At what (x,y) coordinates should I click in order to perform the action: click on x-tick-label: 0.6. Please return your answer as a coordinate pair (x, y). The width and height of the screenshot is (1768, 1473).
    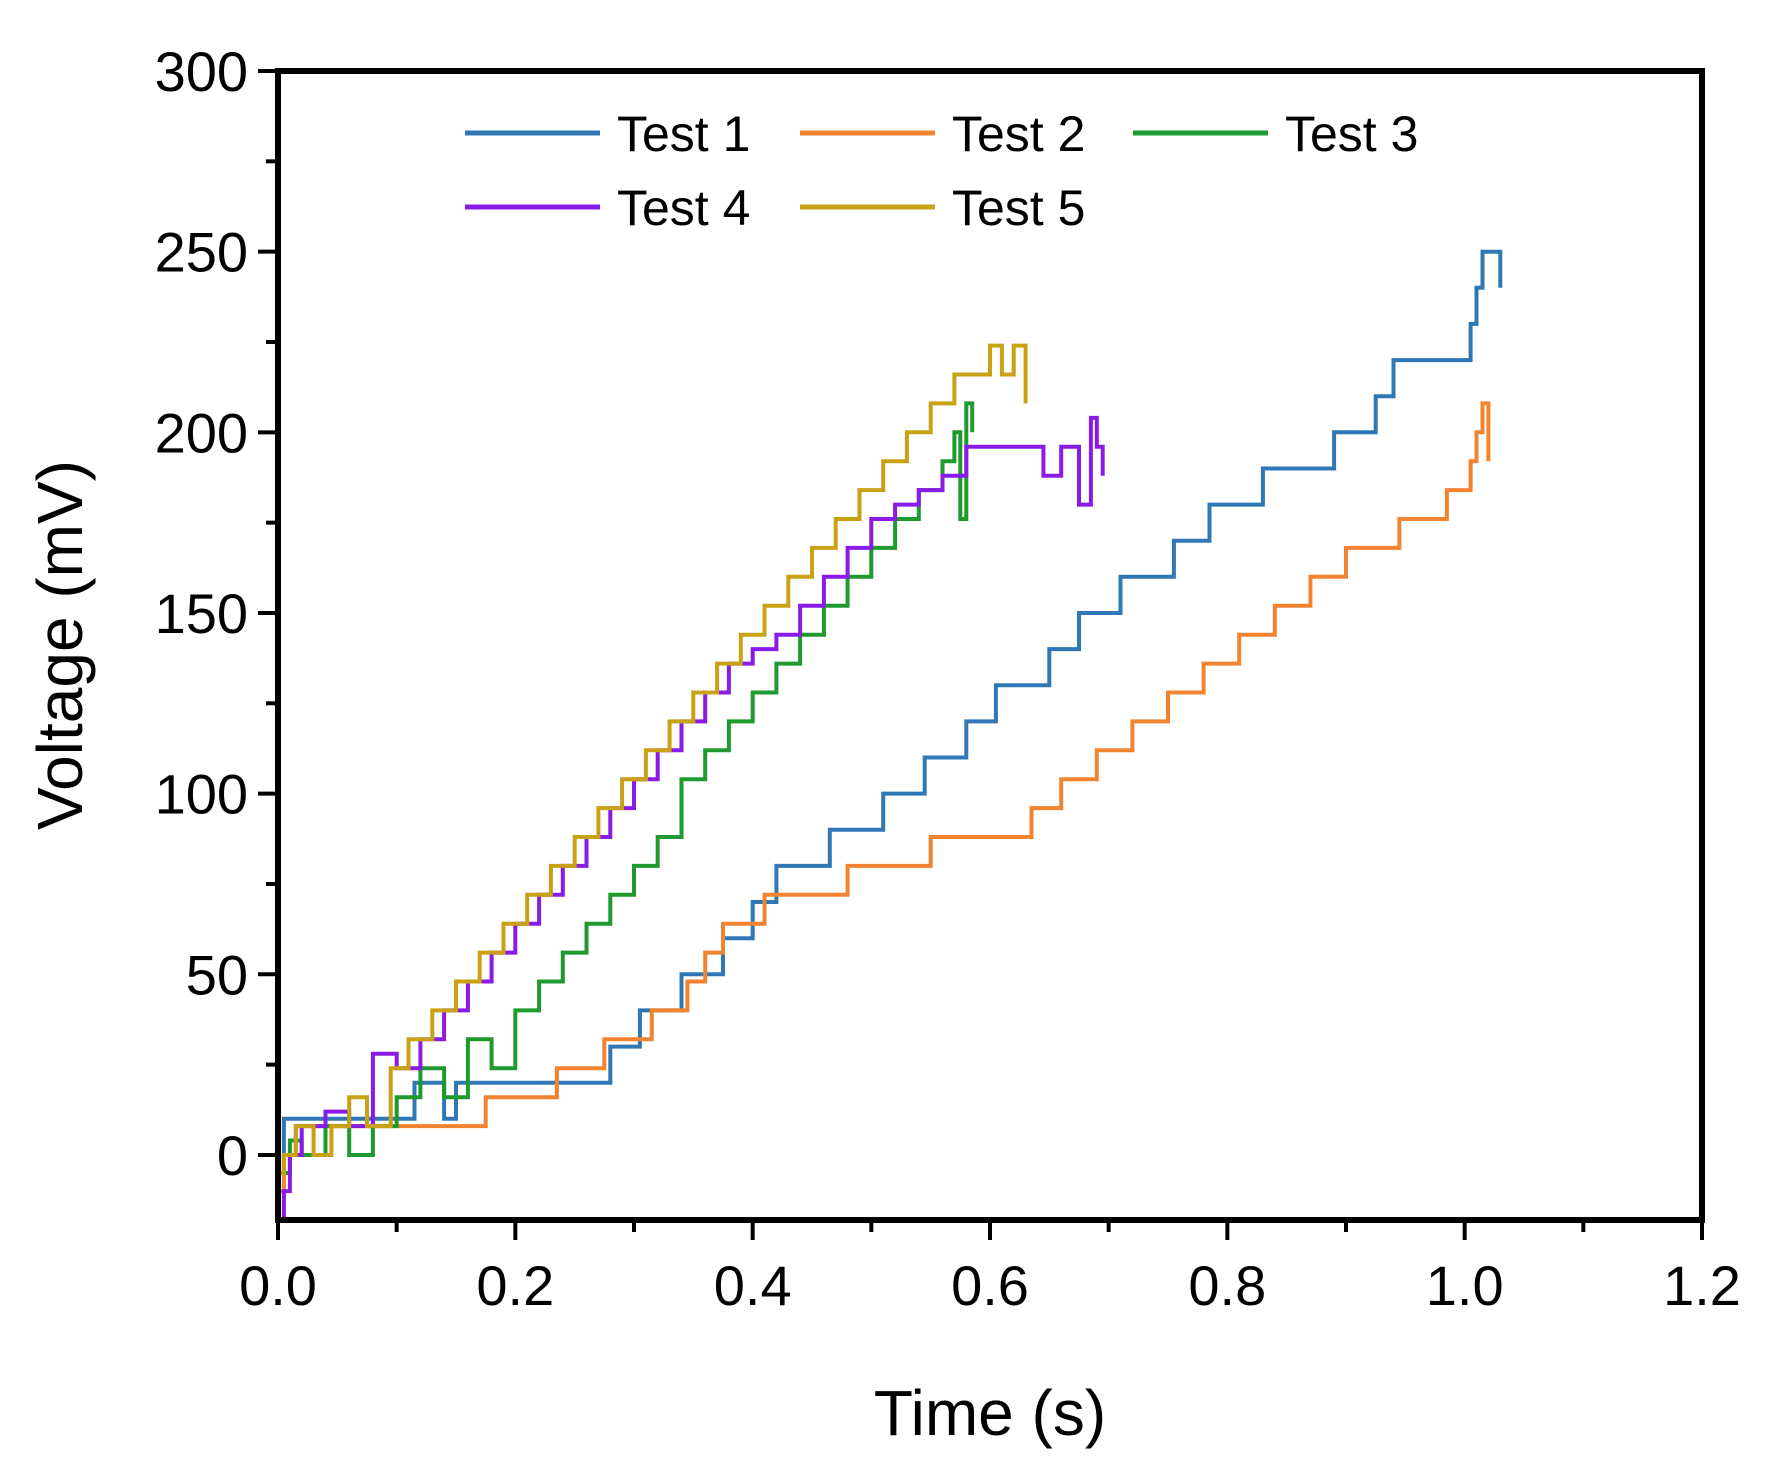
    Looking at the image, I should click on (990, 1285).